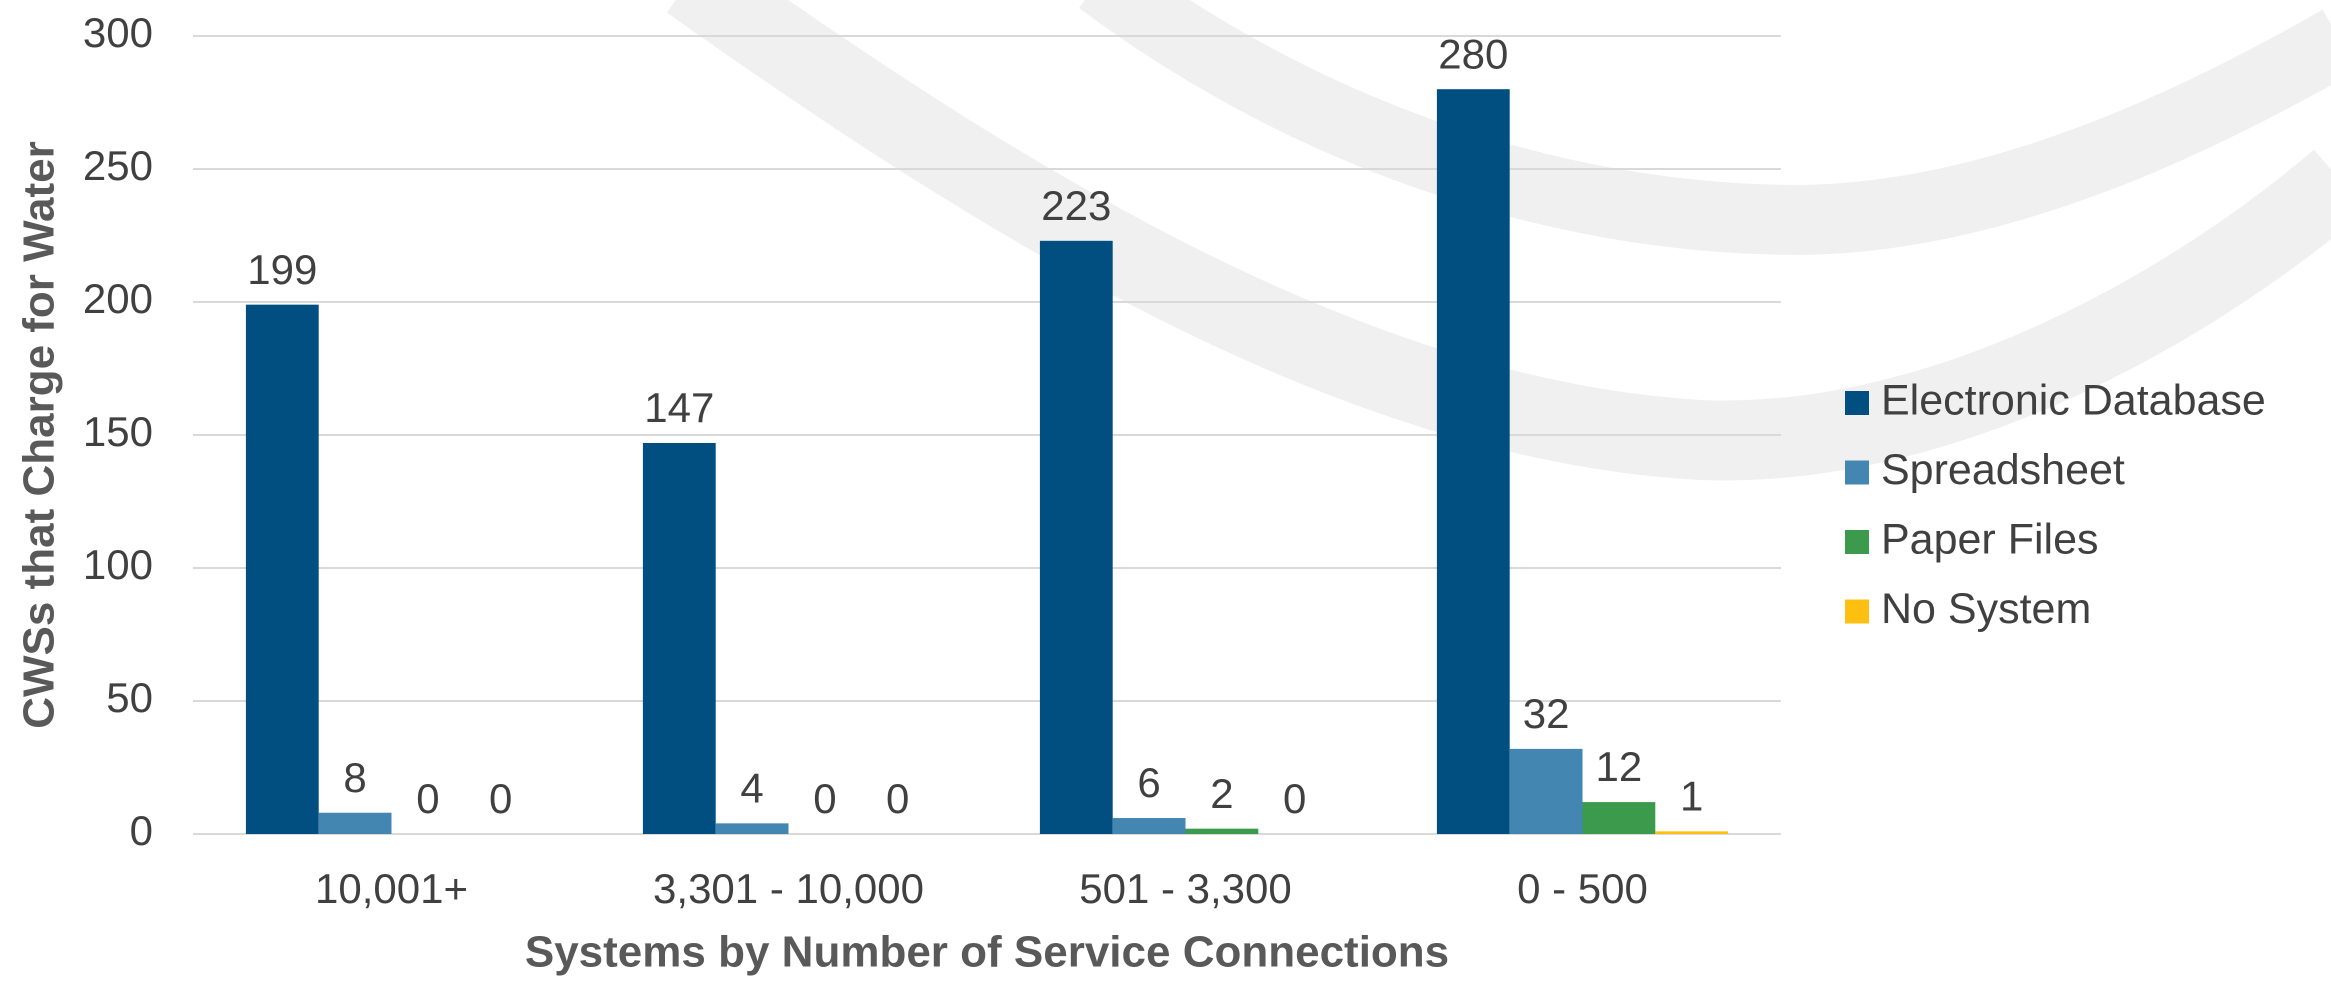 This screenshot has height=987, width=2331. Describe the element at coordinates (1546, 713) in the screenshot. I see `value-label: 32` at that location.